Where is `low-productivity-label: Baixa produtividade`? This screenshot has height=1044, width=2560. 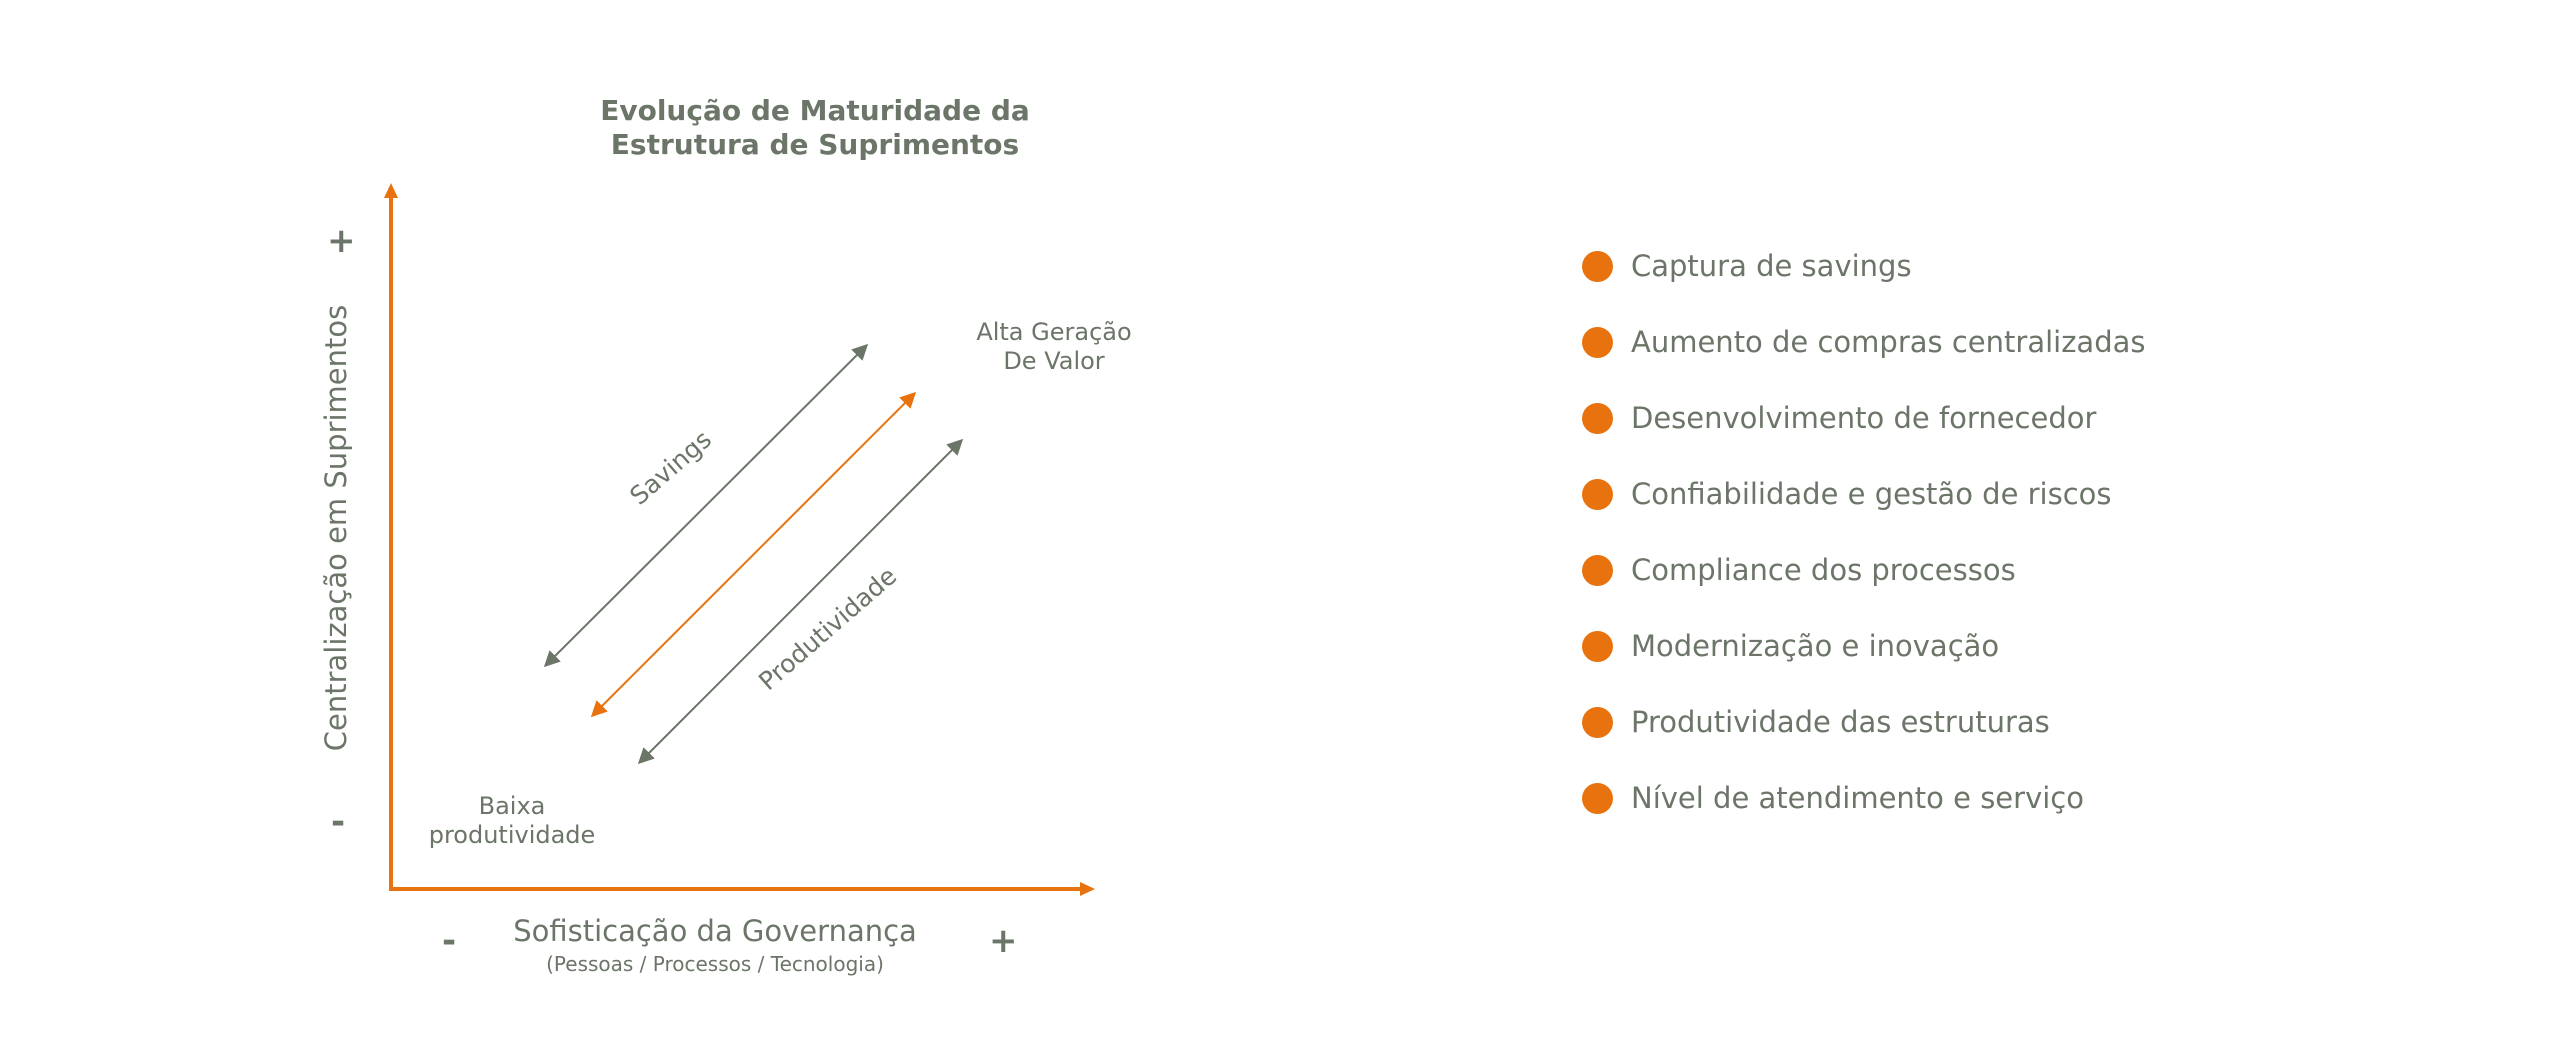
low-productivity-label: Baixa produtividade is located at coordinates (512, 821).